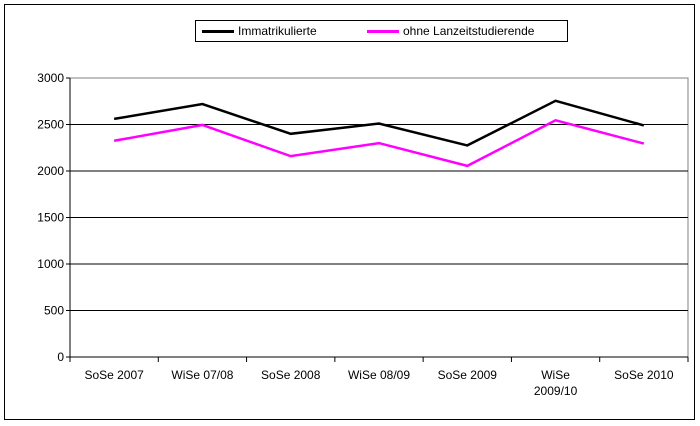 The image size is (700, 426). I want to click on legend-swatch-immatrikulierte, so click(218, 31).